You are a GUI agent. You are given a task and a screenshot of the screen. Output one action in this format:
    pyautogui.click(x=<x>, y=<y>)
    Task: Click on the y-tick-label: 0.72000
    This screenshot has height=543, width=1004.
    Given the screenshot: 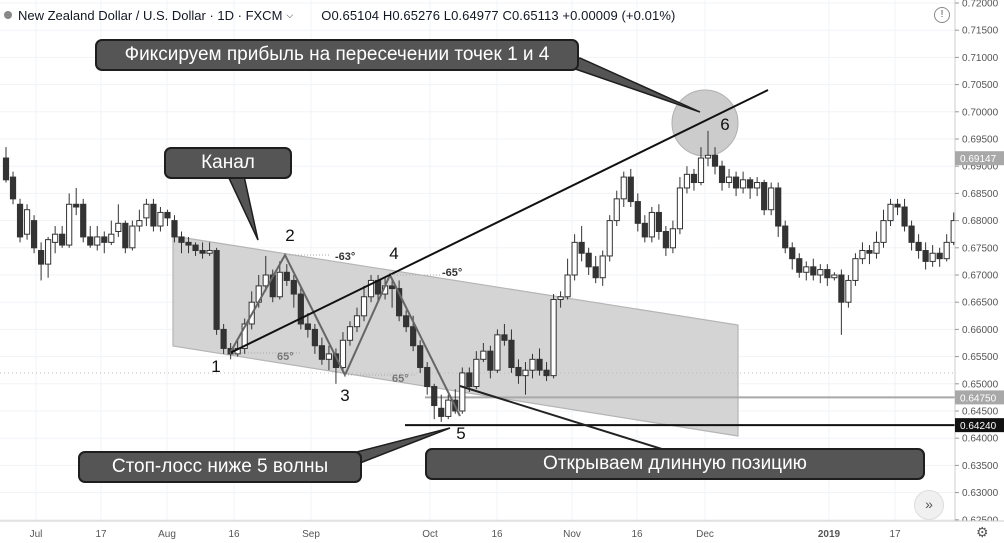 What is the action you would take?
    pyautogui.click(x=980, y=5)
    